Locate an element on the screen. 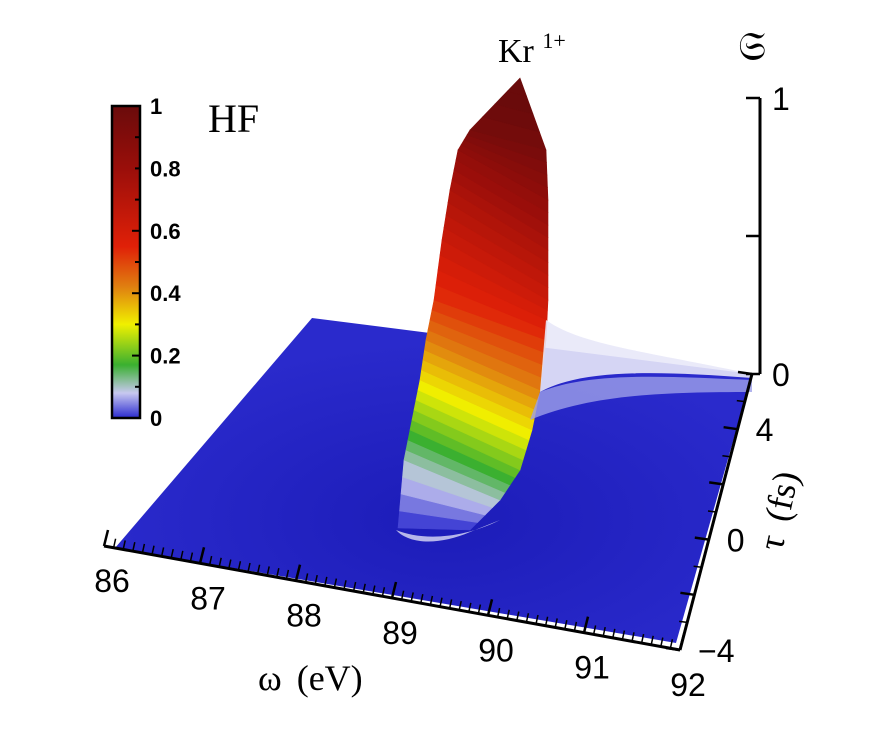  x-tick-label: 86 is located at coordinates (112, 581).